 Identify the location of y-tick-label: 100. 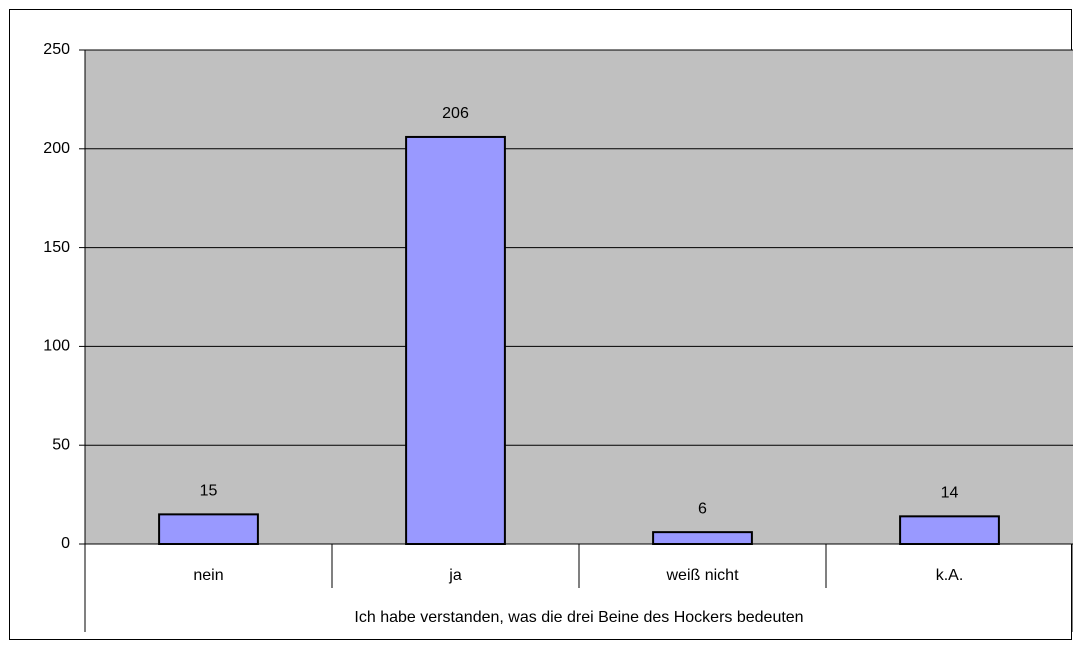
(56, 346).